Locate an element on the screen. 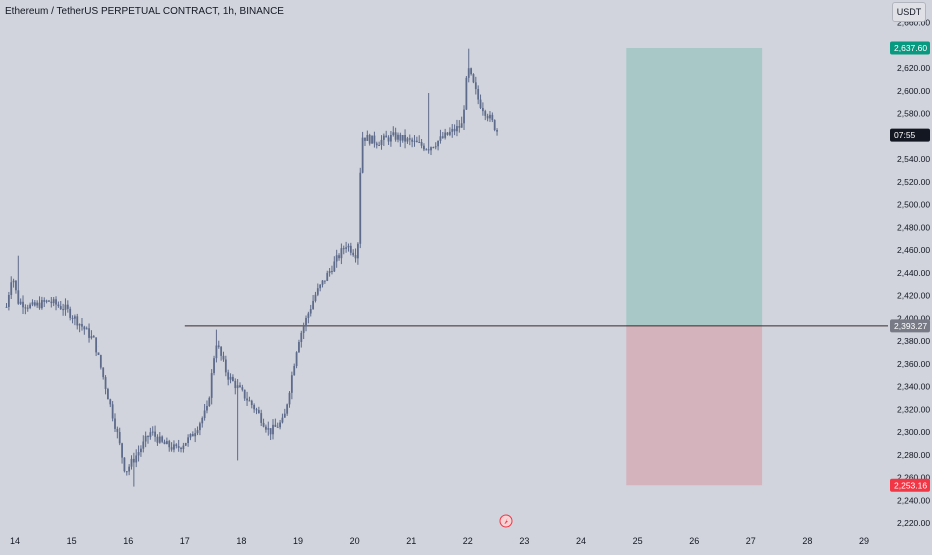 The image size is (932, 555). scroll-to-realtime-icon is located at coordinates (506, 521).